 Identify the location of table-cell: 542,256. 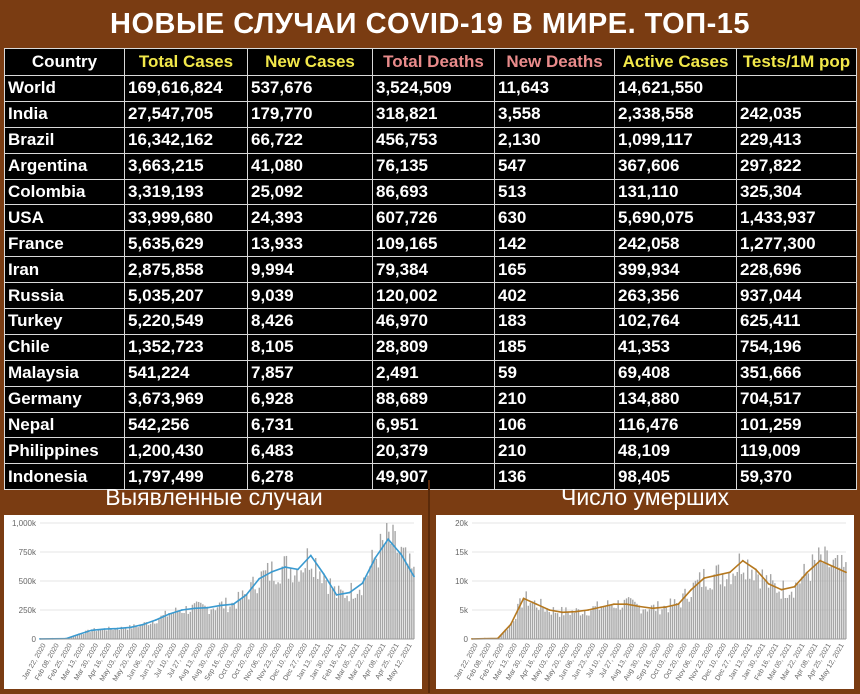
(186, 425).